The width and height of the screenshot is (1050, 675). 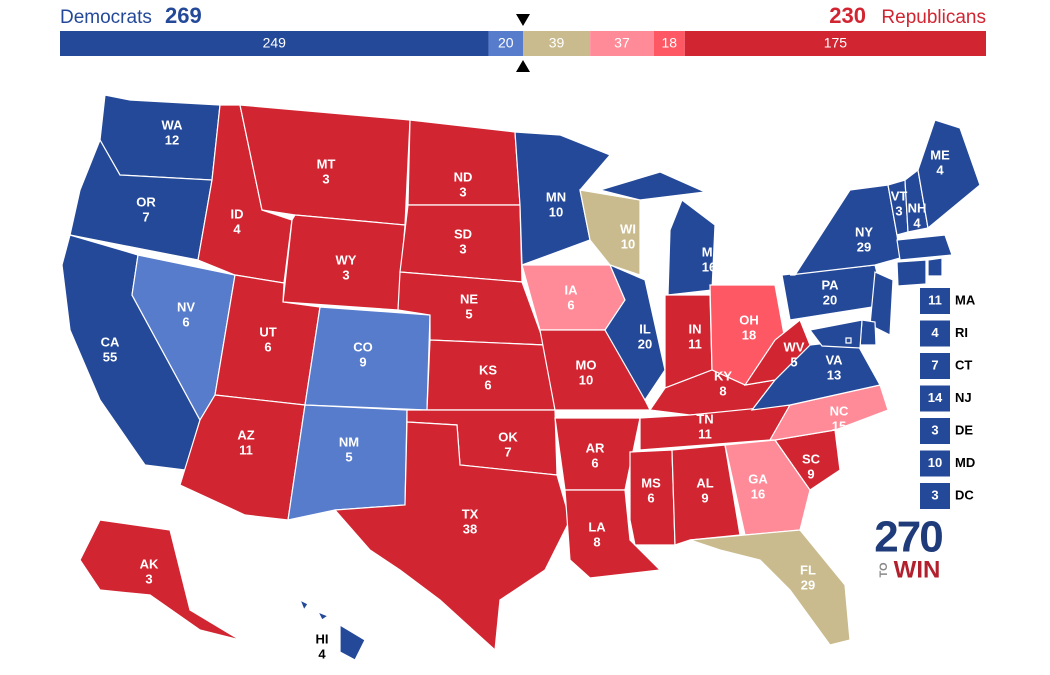 What do you see at coordinates (961, 332) in the screenshot?
I see `small-state-abbr: RI` at bounding box center [961, 332].